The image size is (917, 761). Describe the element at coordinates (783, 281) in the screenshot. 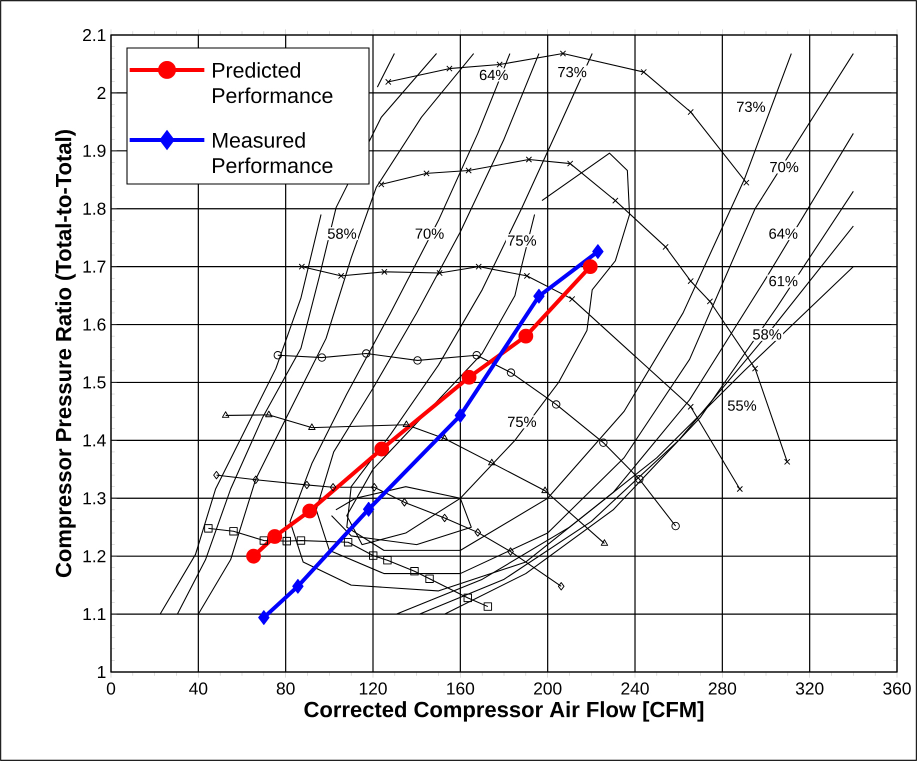

I see `annotation: 61%` at that location.